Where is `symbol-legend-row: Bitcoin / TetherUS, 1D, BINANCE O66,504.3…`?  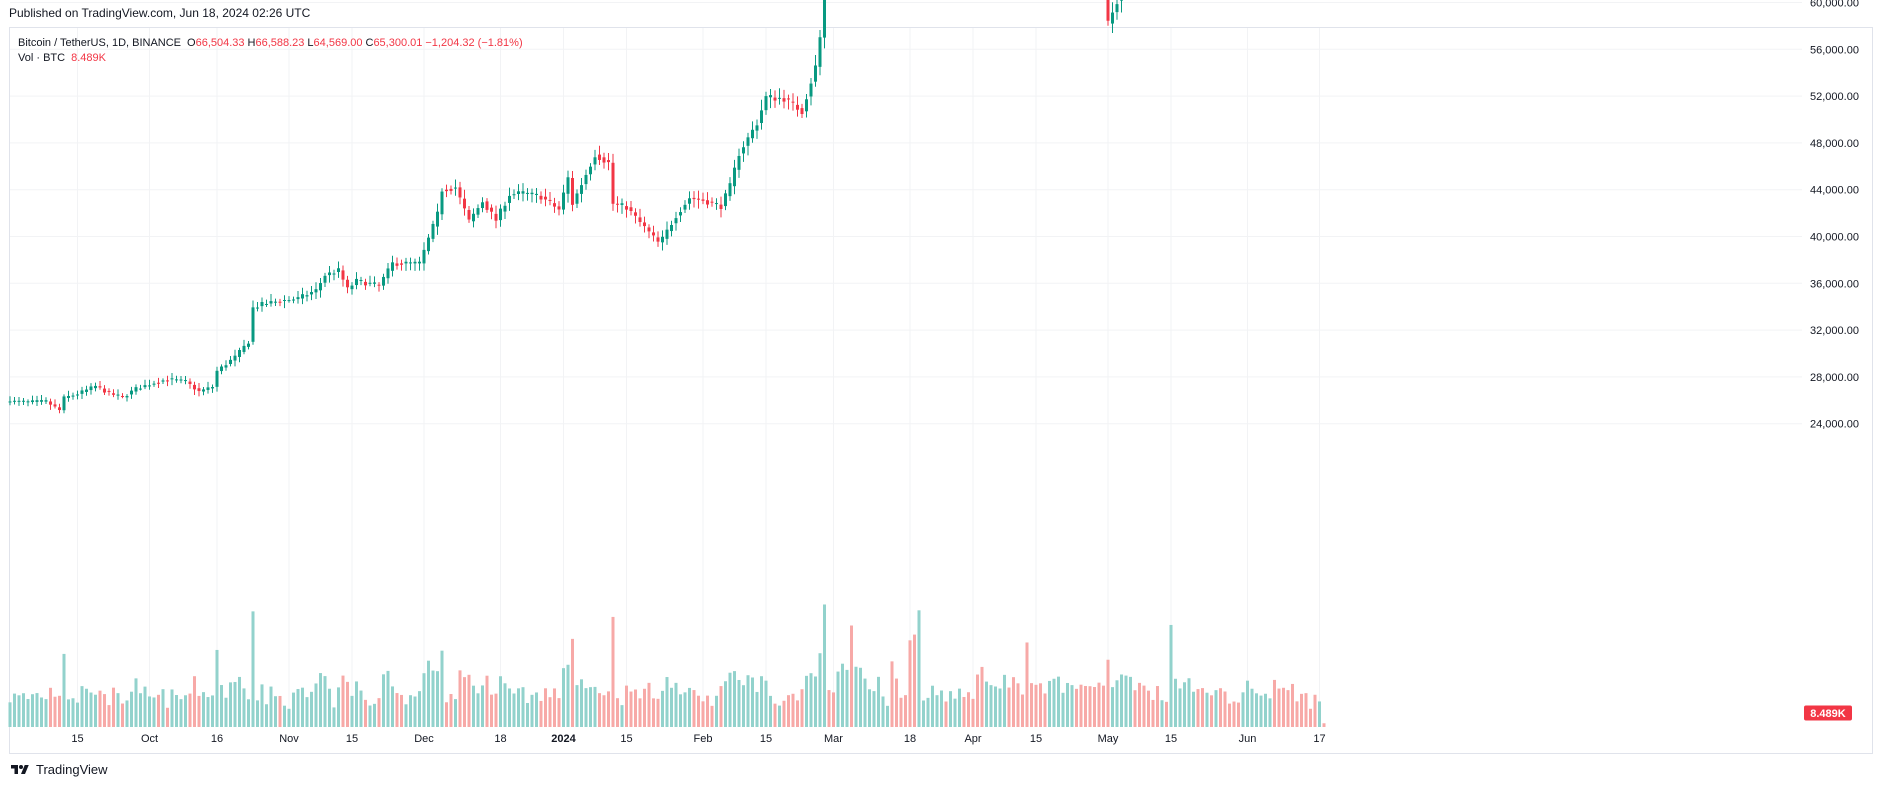
symbol-legend-row: Bitcoin / TetherUS, 1D, BINANCE O66,504.3… is located at coordinates (272, 43).